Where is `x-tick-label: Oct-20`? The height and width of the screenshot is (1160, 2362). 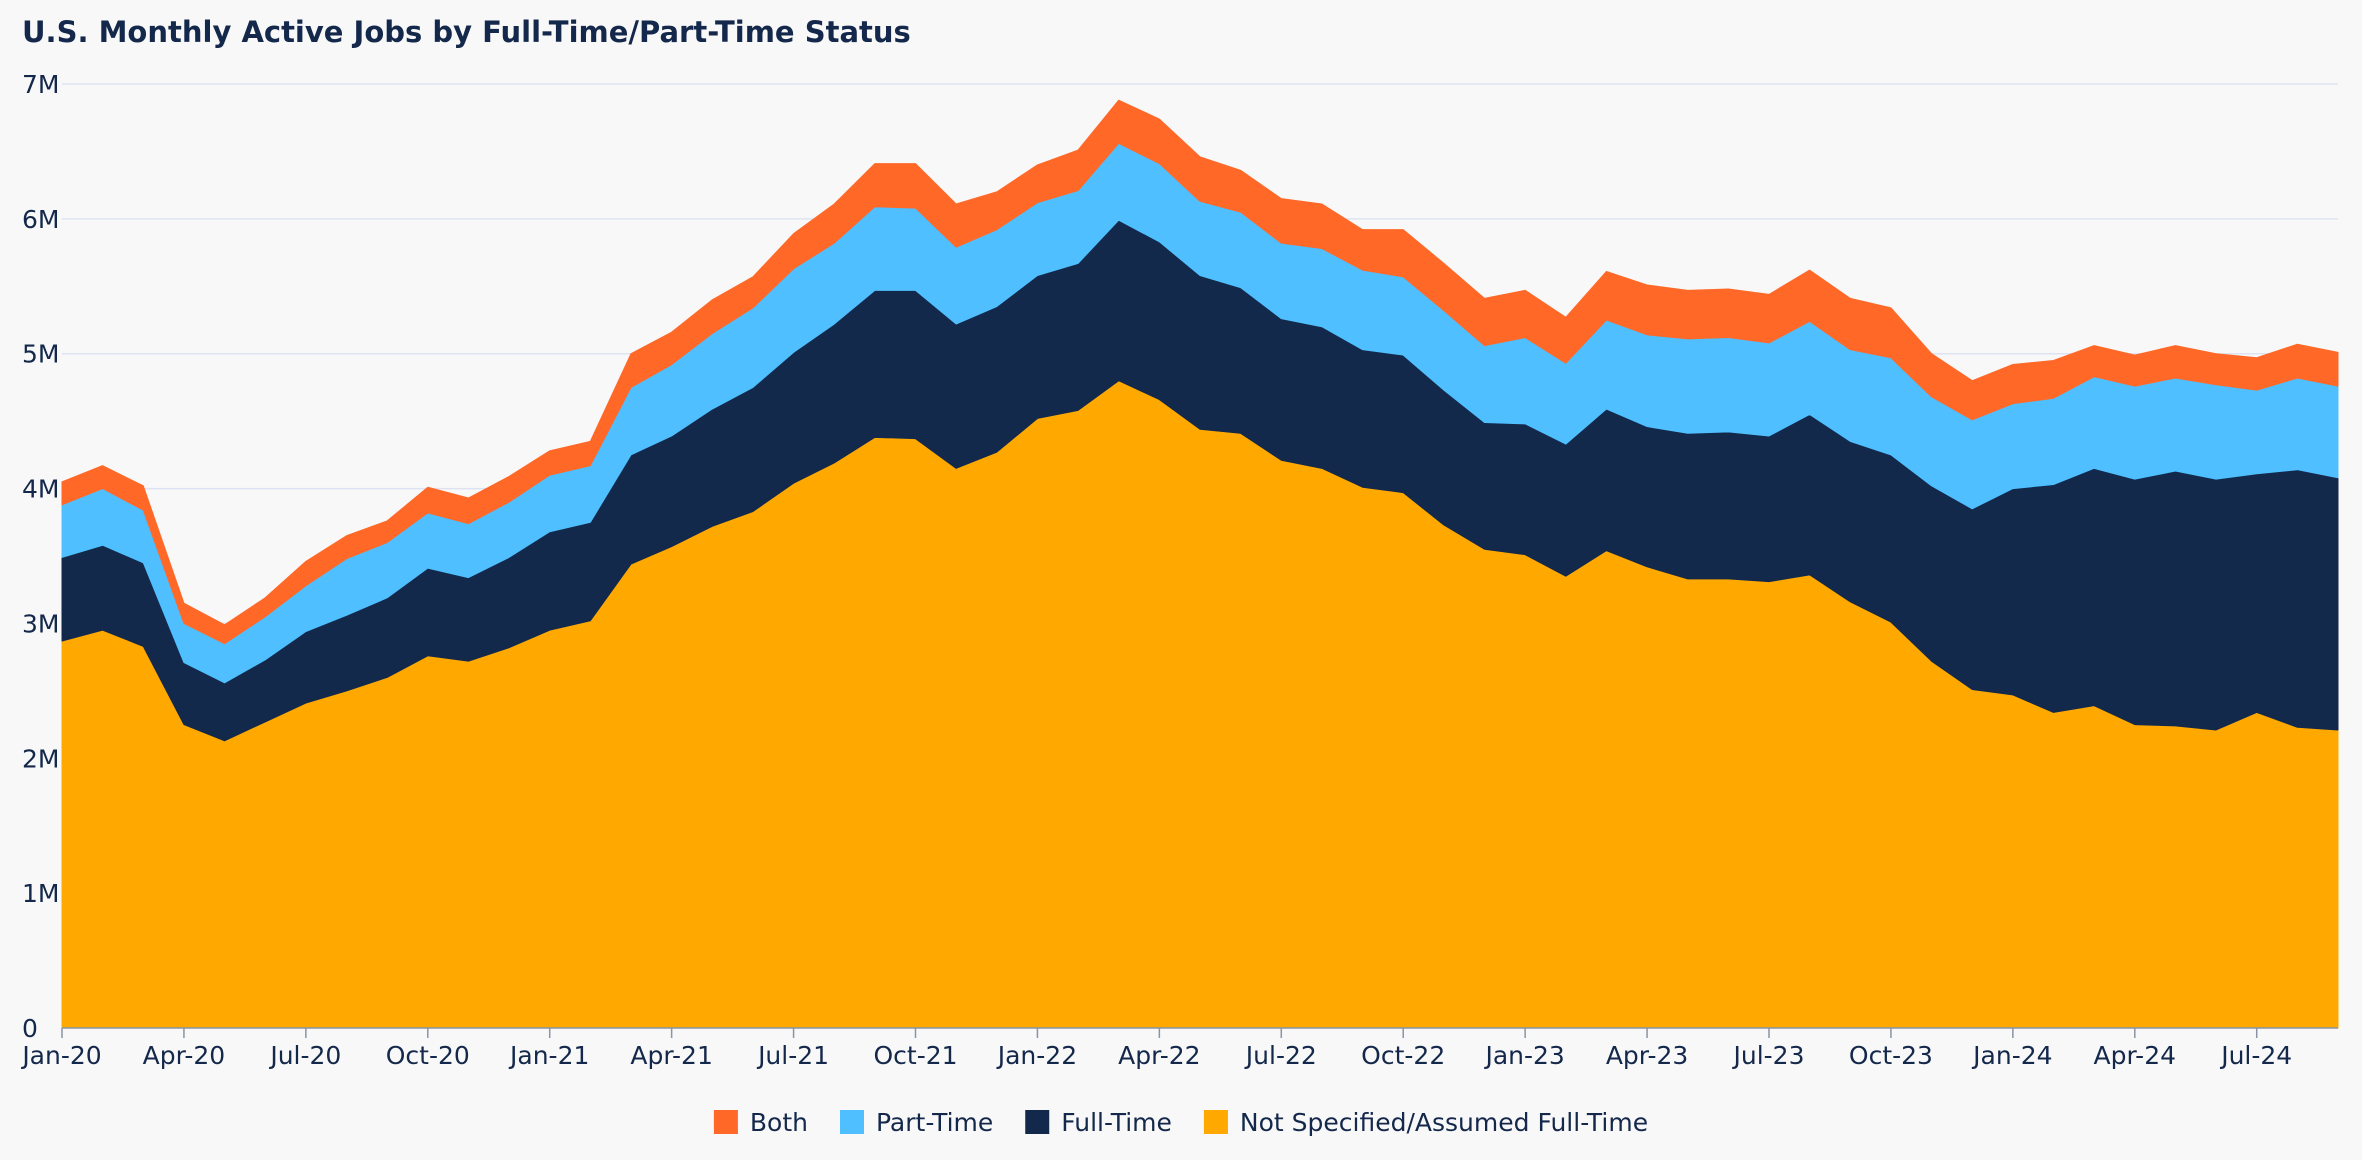
x-tick-label: Oct-20 is located at coordinates (428, 1055).